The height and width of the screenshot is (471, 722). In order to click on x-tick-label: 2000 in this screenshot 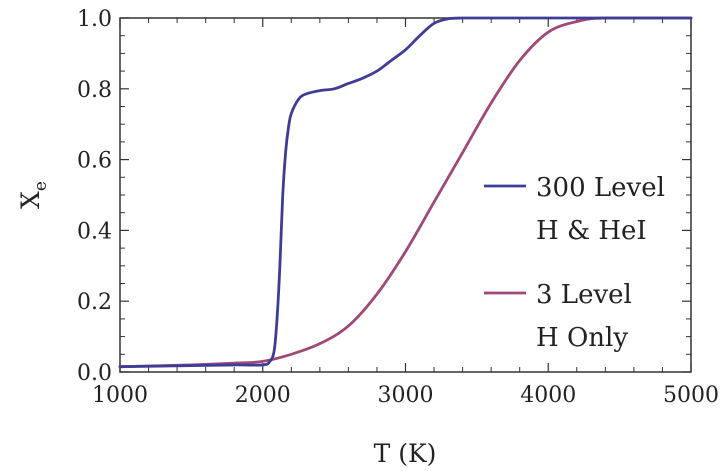, I will do `click(263, 395)`.